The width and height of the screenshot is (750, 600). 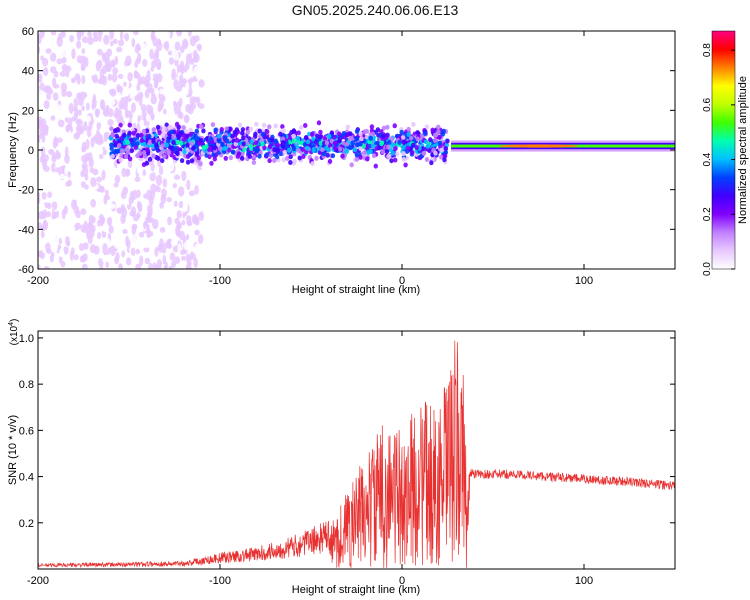 What do you see at coordinates (402, 581) in the screenshot?
I see `x-tick-label: 0` at bounding box center [402, 581].